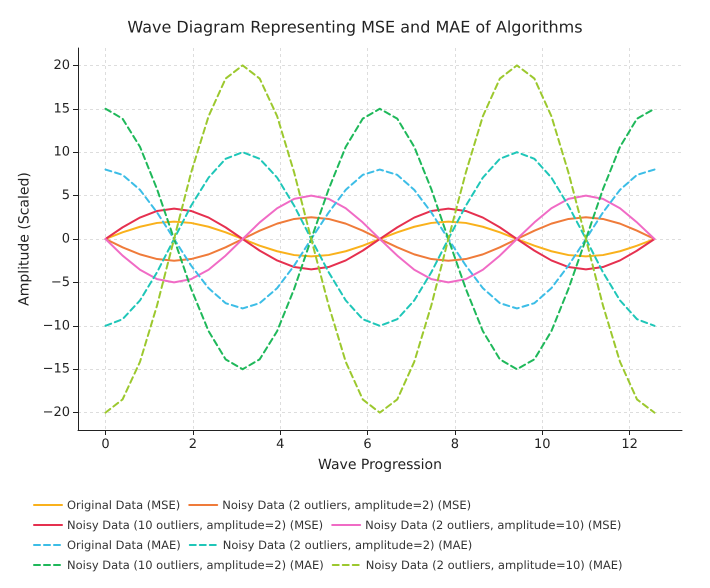  What do you see at coordinates (629, 444) in the screenshot?
I see `x-tick-label: 12` at bounding box center [629, 444].